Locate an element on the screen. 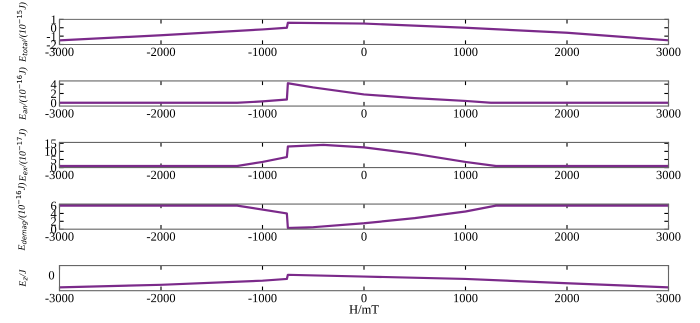  y-tick-label: -1 is located at coordinates (51, 36).